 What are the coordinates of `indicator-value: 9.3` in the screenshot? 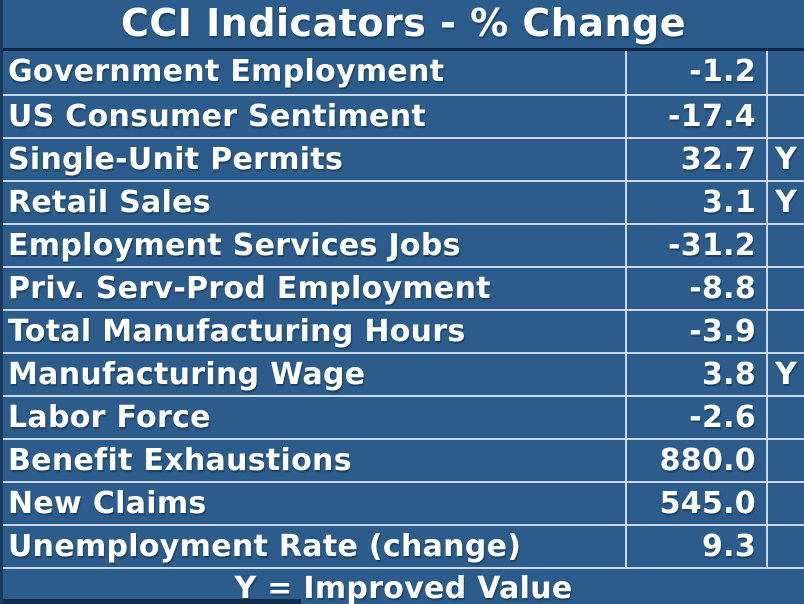 It's located at (695, 546).